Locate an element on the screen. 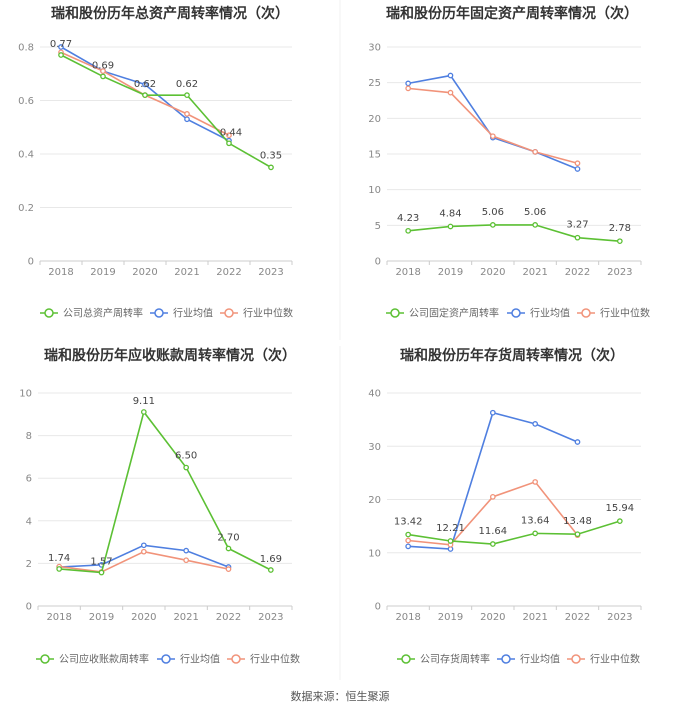 The width and height of the screenshot is (680, 712). y-tick-label: 0.4 is located at coordinates (26, 155).